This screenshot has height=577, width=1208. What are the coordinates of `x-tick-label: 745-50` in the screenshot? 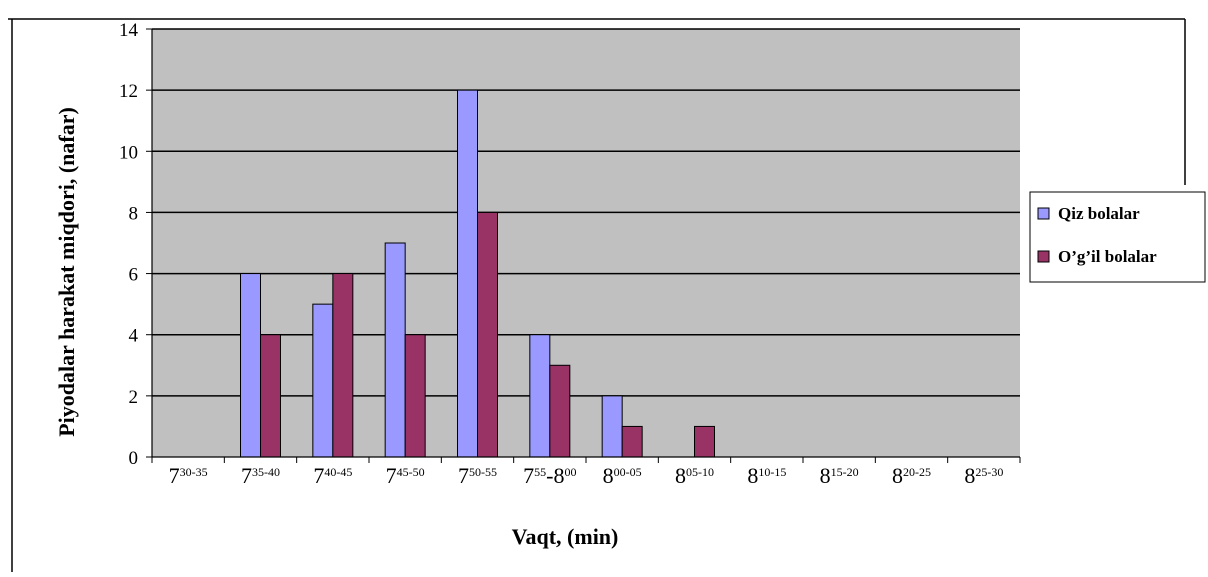 It's located at (405, 475).